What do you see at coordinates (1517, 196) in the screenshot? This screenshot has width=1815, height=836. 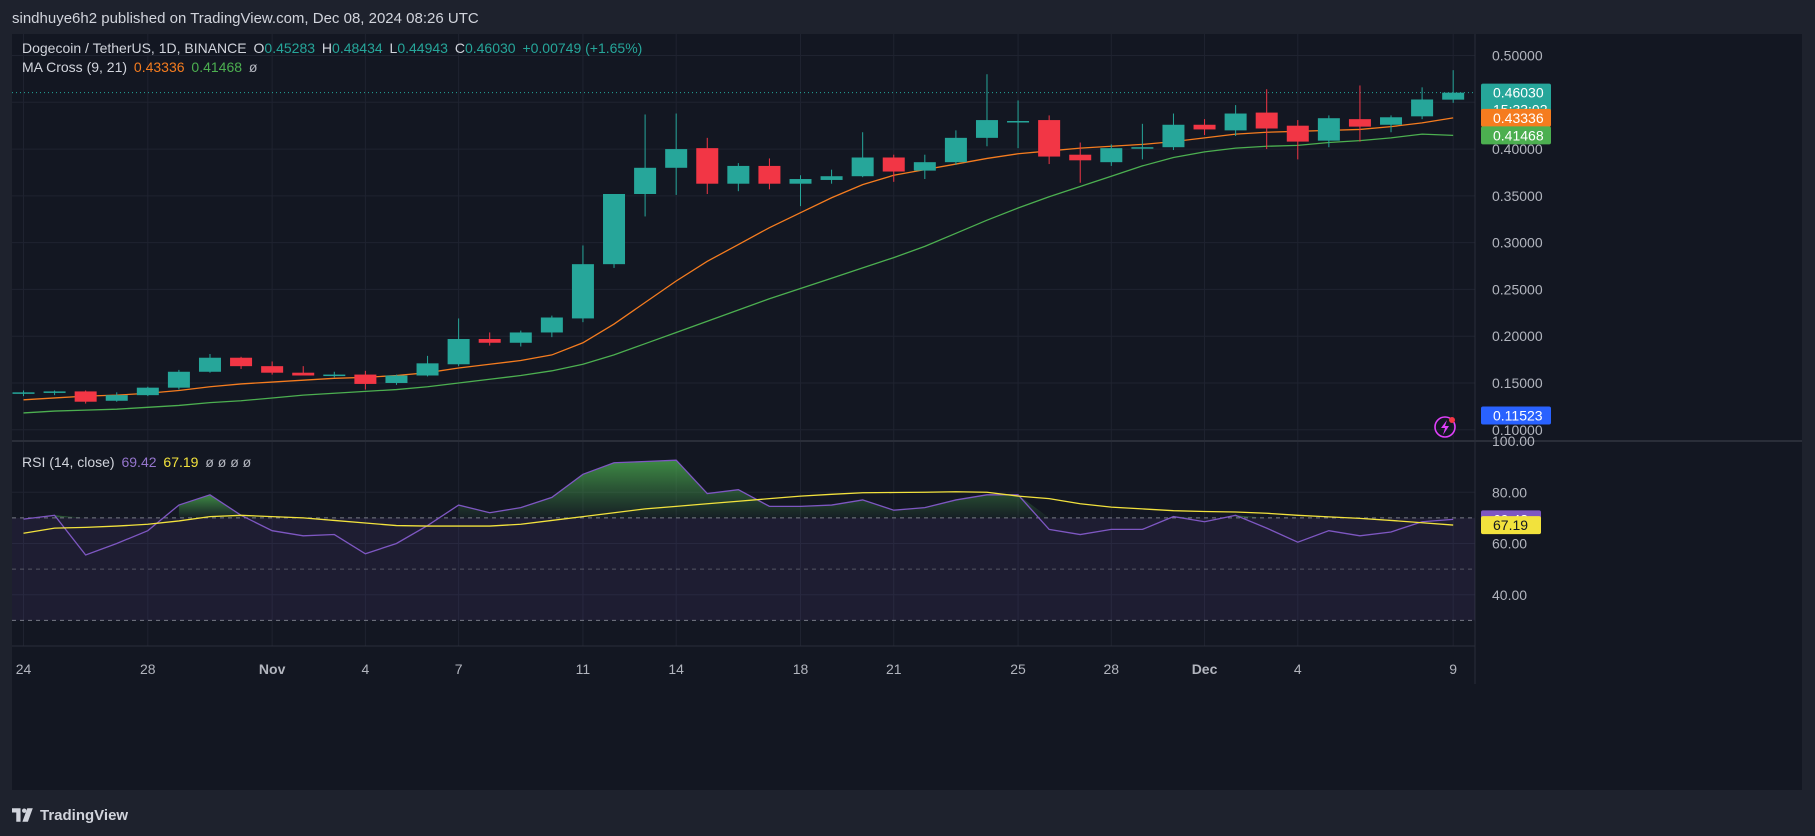 I see `price-tick-label: 0.35000` at bounding box center [1517, 196].